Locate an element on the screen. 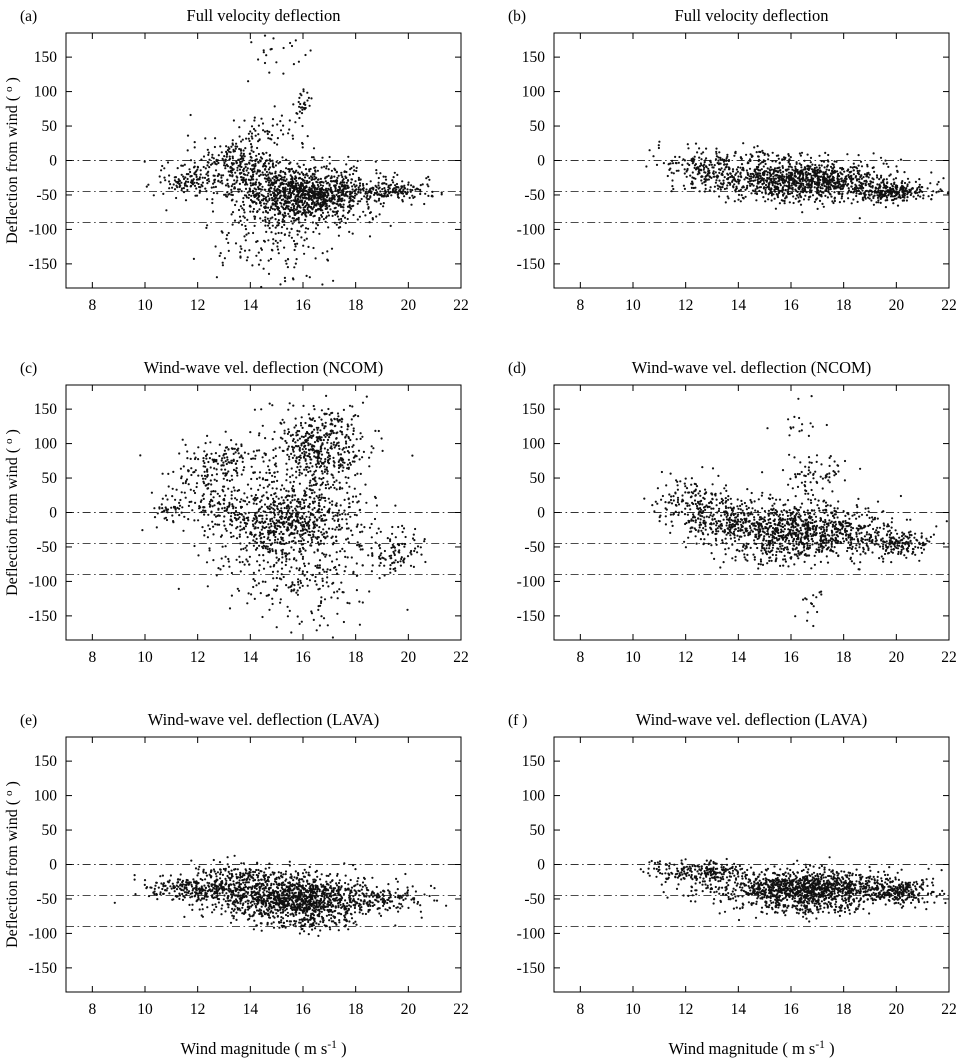 The height and width of the screenshot is (1064, 975). panel-letter: (a) is located at coordinates (28, 16).